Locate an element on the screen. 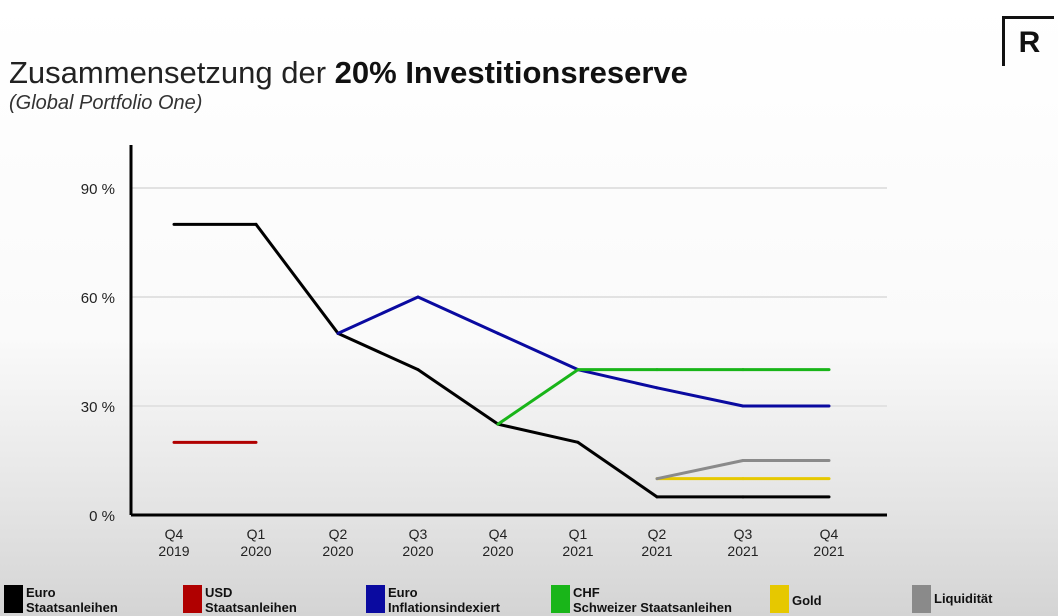 This screenshot has height=616, width=1058. brand-logo: R is located at coordinates (1028, 41).